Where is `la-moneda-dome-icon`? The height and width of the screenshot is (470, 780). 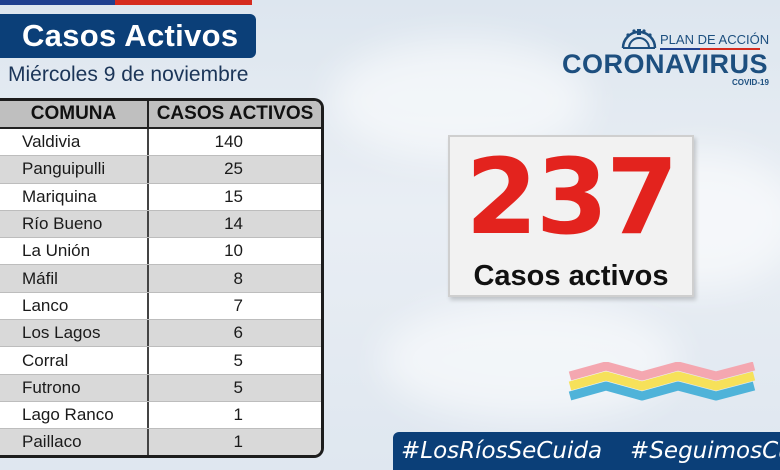 la-moneda-dome-icon is located at coordinates (639, 39).